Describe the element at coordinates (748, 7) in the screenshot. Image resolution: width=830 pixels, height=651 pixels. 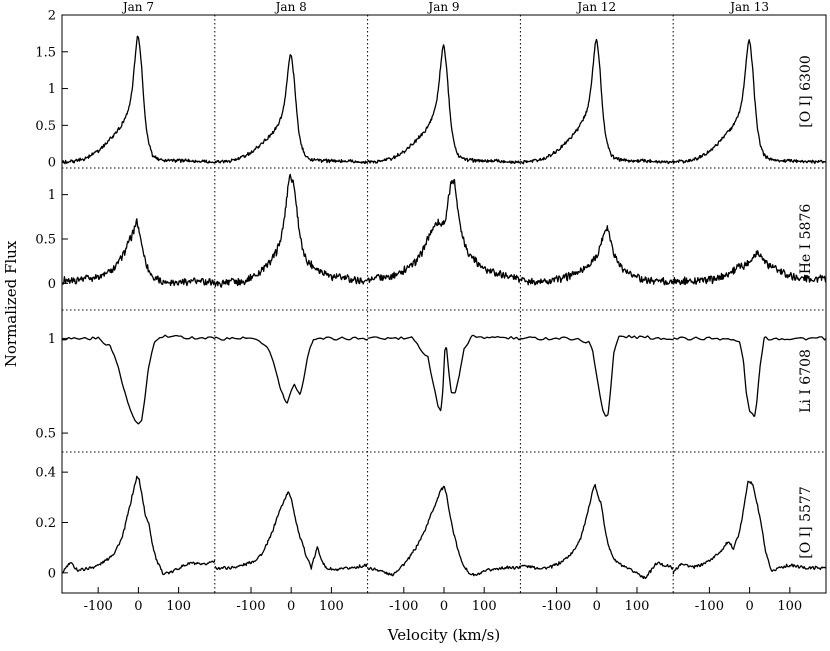
I see `date-label: Jan 13` at that location.